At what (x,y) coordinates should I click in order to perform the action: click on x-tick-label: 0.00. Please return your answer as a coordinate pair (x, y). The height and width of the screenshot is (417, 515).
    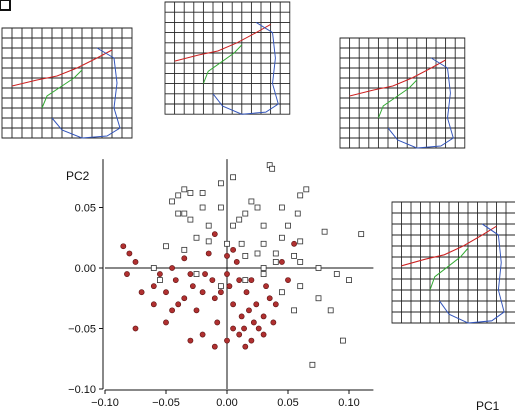
    Looking at the image, I should click on (226, 403).